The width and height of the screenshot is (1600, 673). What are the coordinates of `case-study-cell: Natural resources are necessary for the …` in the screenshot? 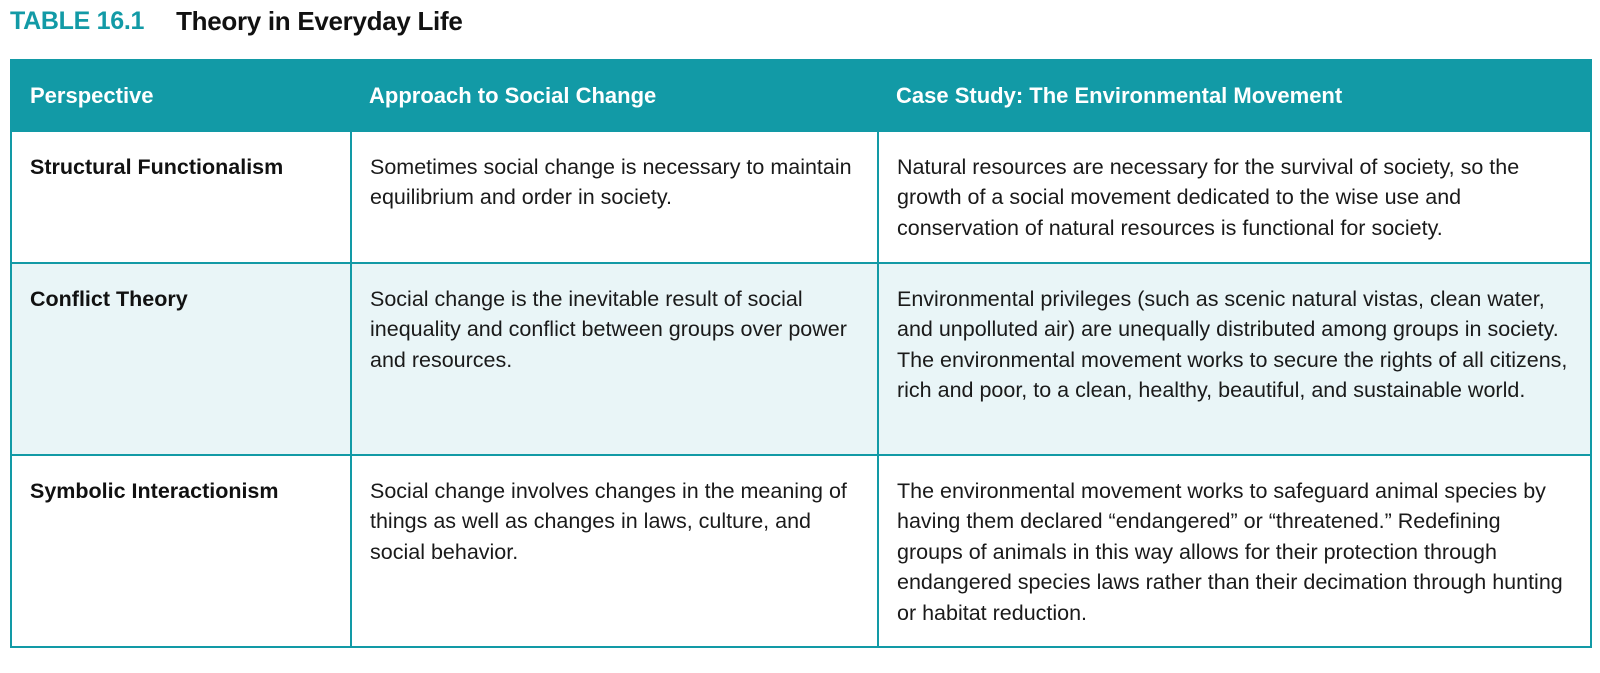 It's located at (1234, 196).